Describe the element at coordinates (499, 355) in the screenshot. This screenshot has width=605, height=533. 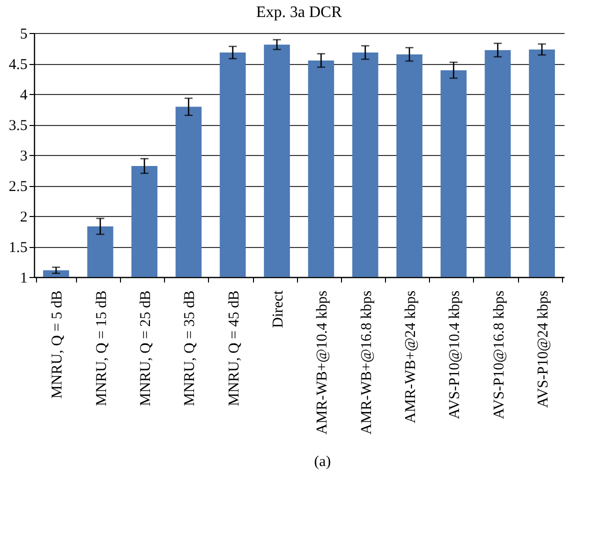
I see `x-tick-label: AVS-P10@16.8 kbps` at that location.